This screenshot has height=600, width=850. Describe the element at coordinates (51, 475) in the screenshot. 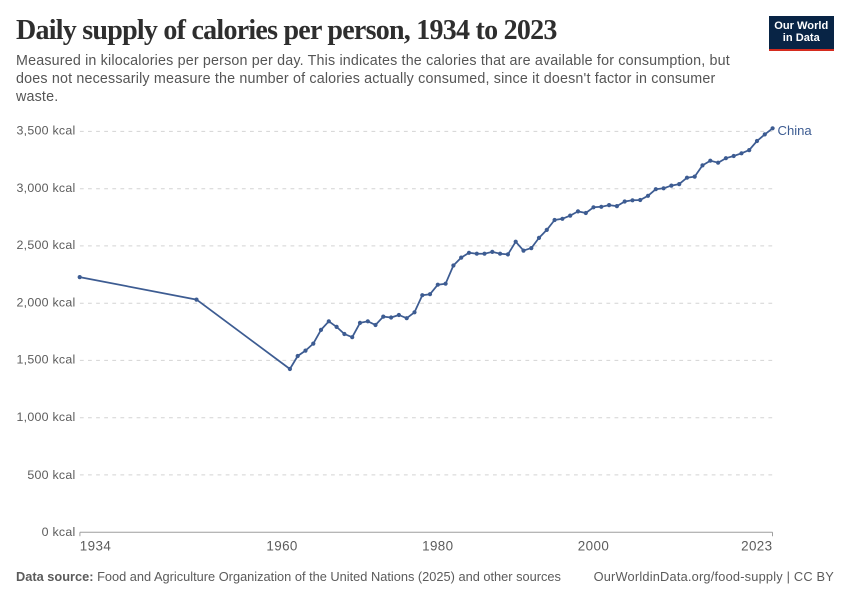

I see `svg-text: 500 kcal` at that location.